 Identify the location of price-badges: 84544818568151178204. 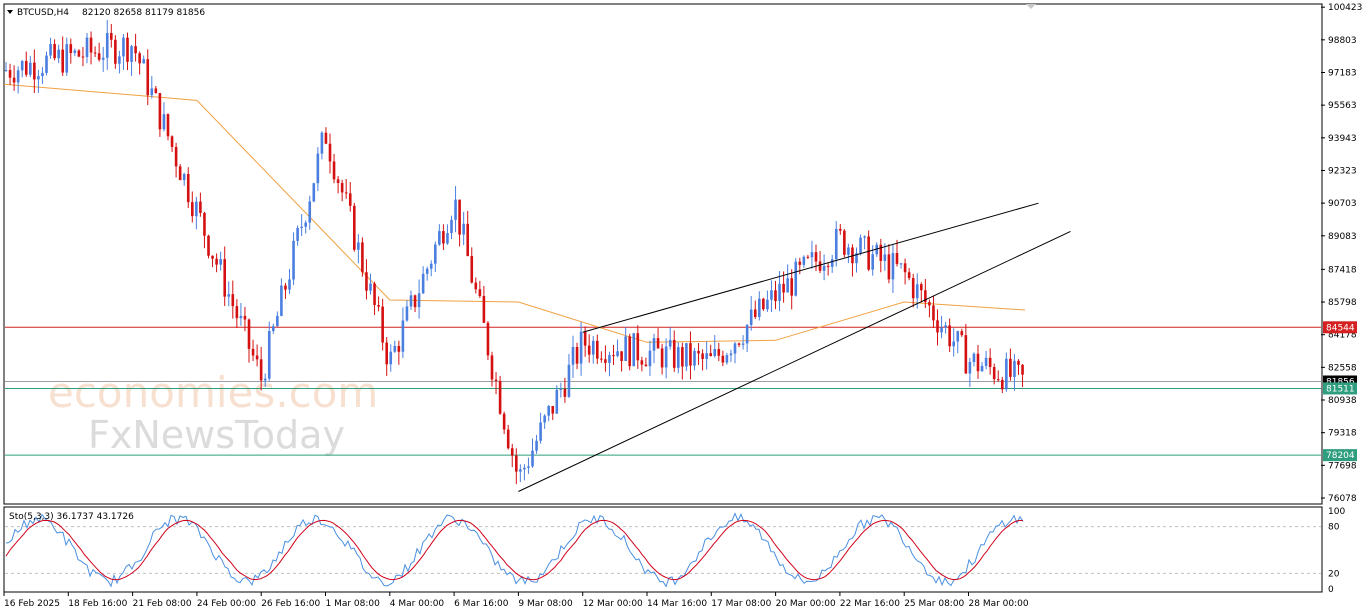
(1340, 391).